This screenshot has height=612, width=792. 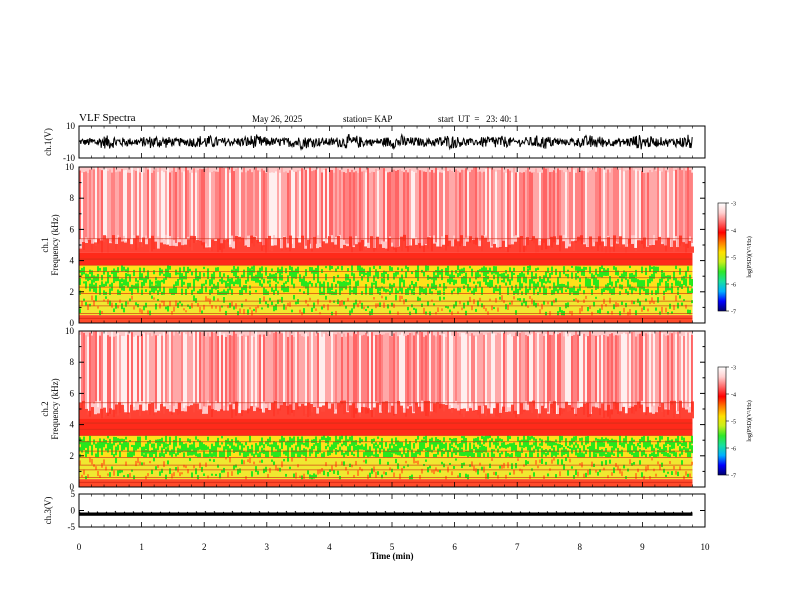 What do you see at coordinates (45, 408) in the screenshot?
I see `ch2-spectrogram-channel-label: ch.2` at bounding box center [45, 408].